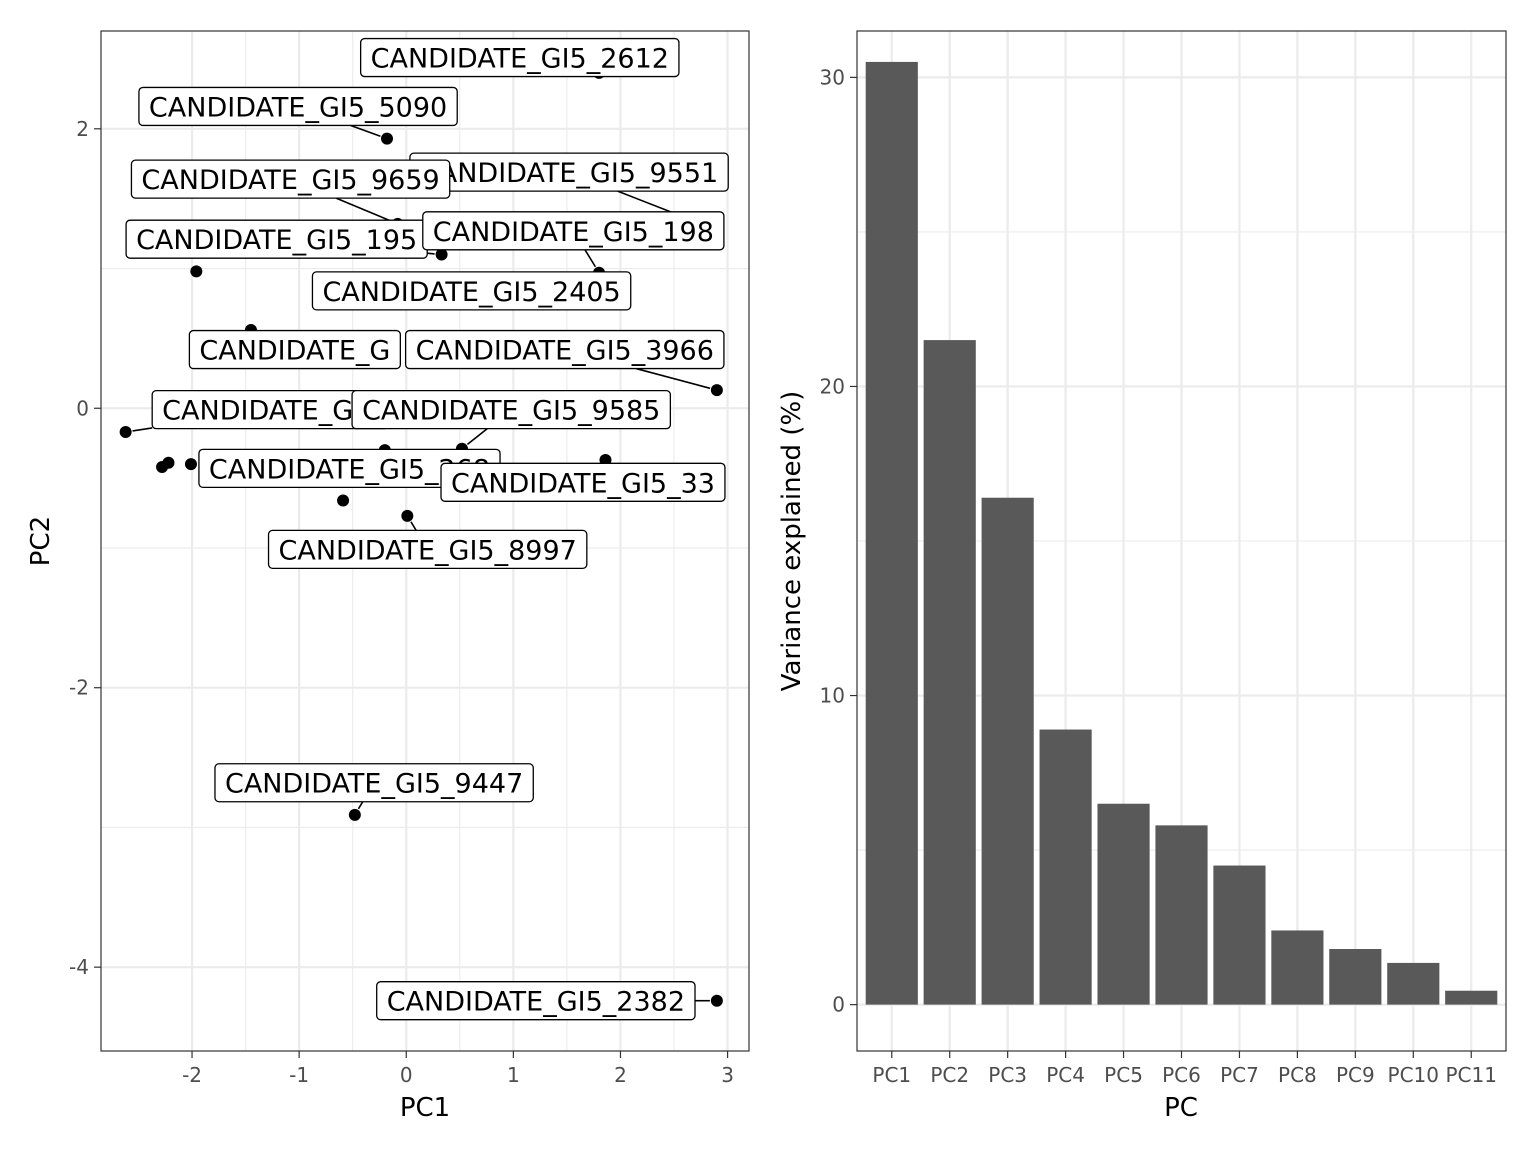  I want to click on point-label-text: CANDIDATE_G, so click(294, 351).